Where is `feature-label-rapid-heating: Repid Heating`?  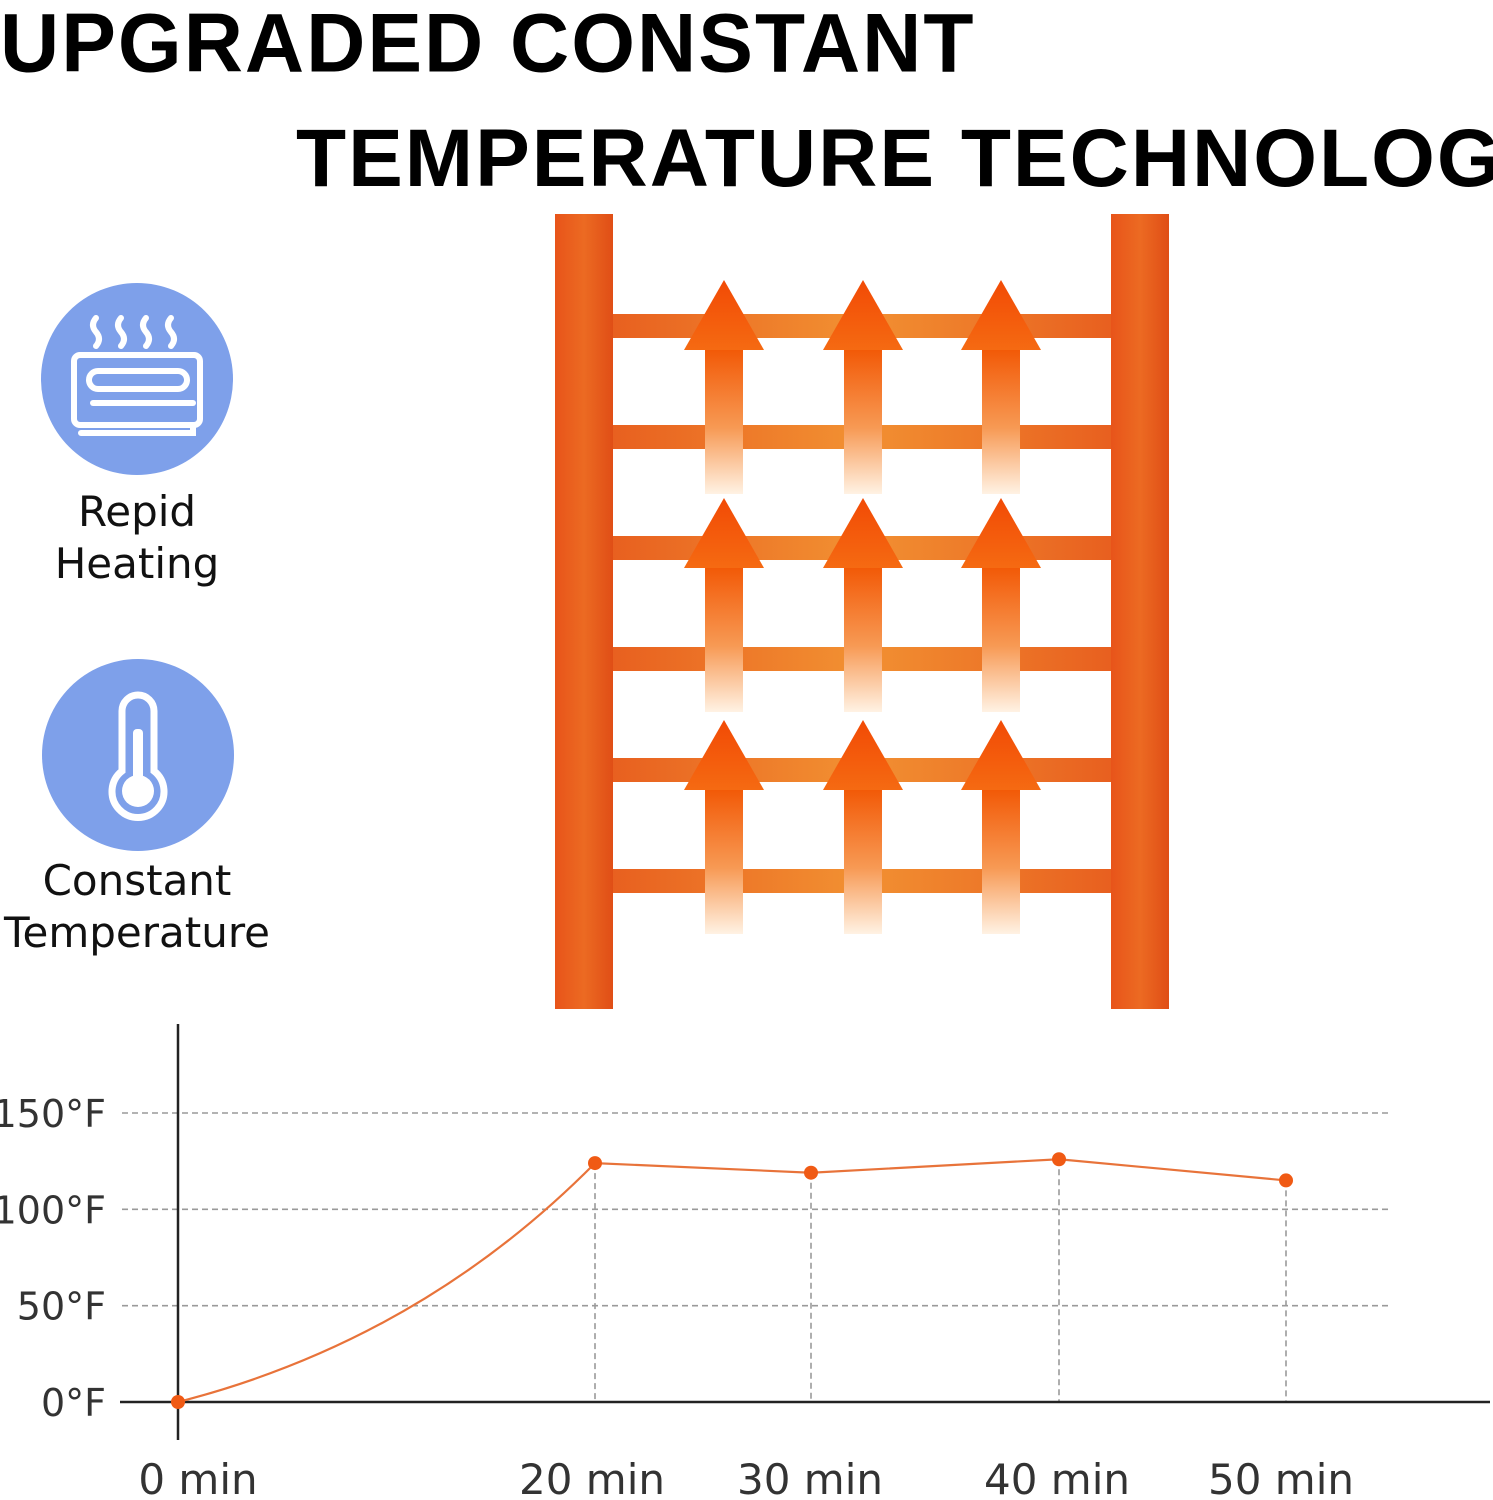
feature-label-rapid-heating: Repid Heating is located at coordinates (137, 538).